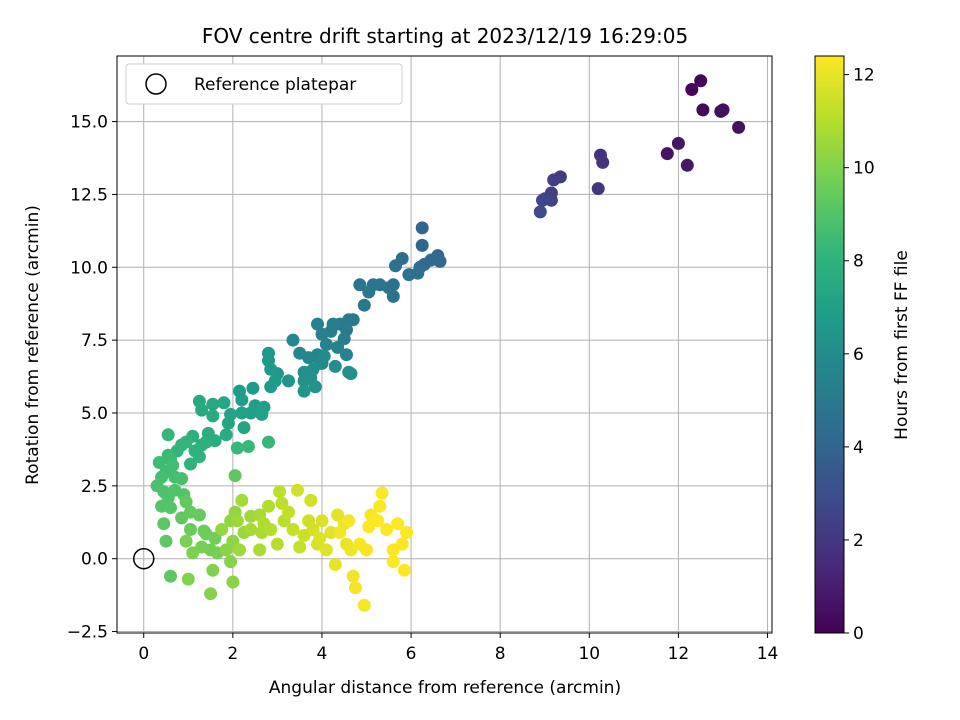 The width and height of the screenshot is (960, 720). Describe the element at coordinates (143, 558) in the screenshot. I see `reference-platepar-marker` at that location.